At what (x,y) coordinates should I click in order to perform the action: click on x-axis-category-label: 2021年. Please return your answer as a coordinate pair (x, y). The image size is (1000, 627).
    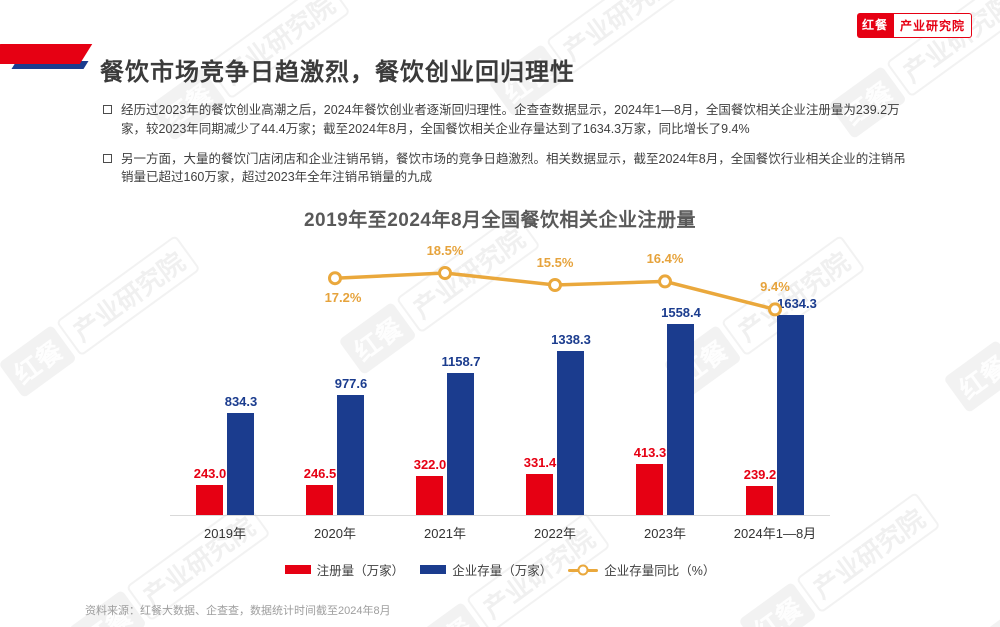
    Looking at the image, I should click on (445, 533).